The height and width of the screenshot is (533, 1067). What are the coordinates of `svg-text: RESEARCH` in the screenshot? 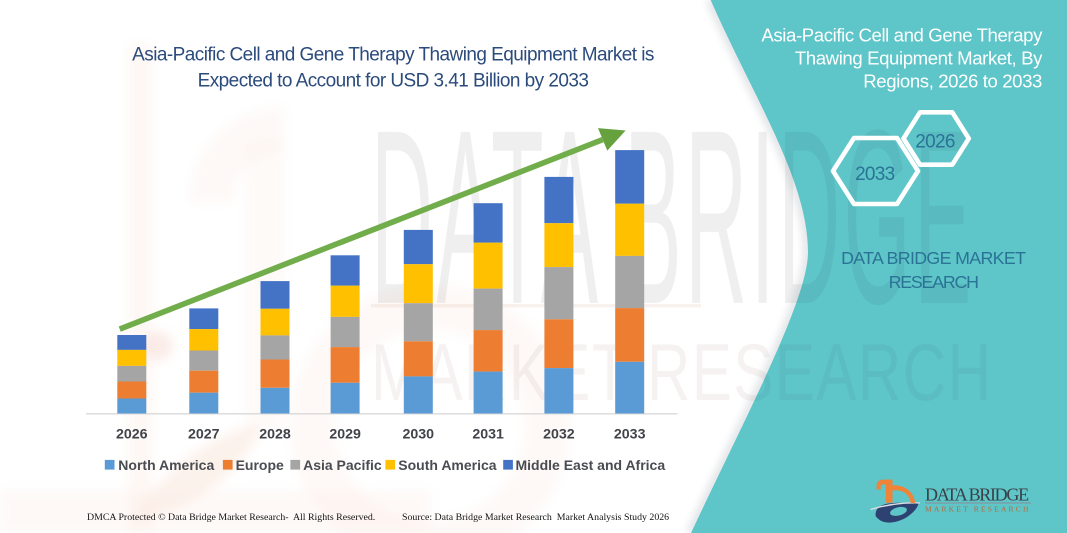 It's located at (934, 282).